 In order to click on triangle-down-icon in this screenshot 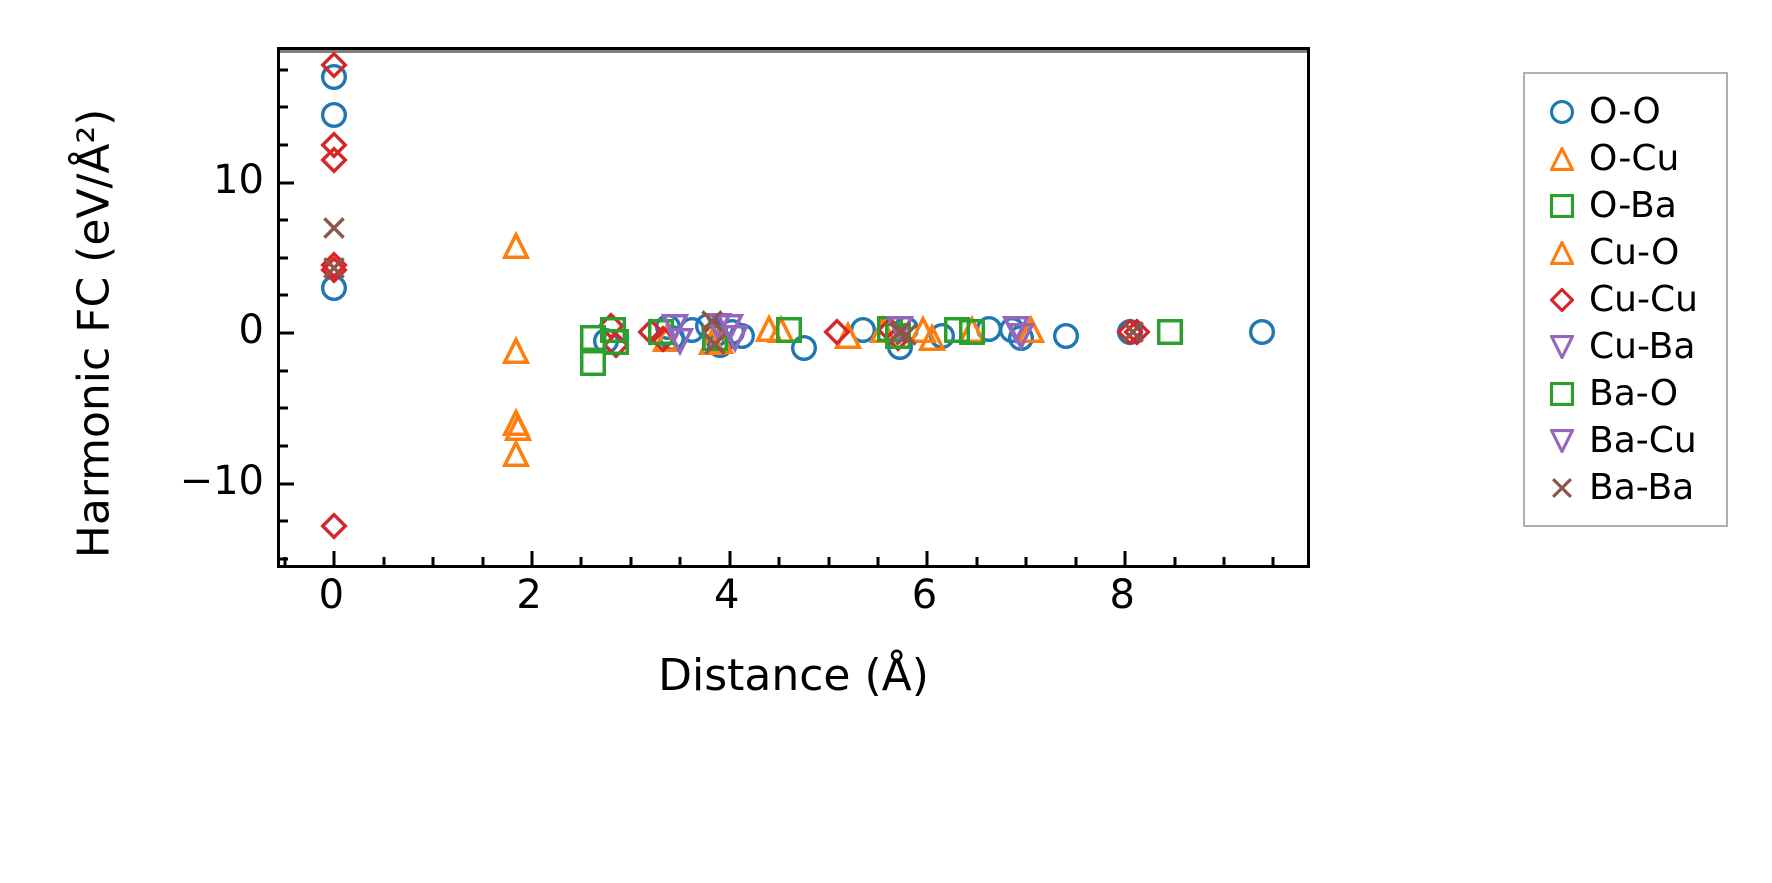, I will do `click(1562, 346)`.